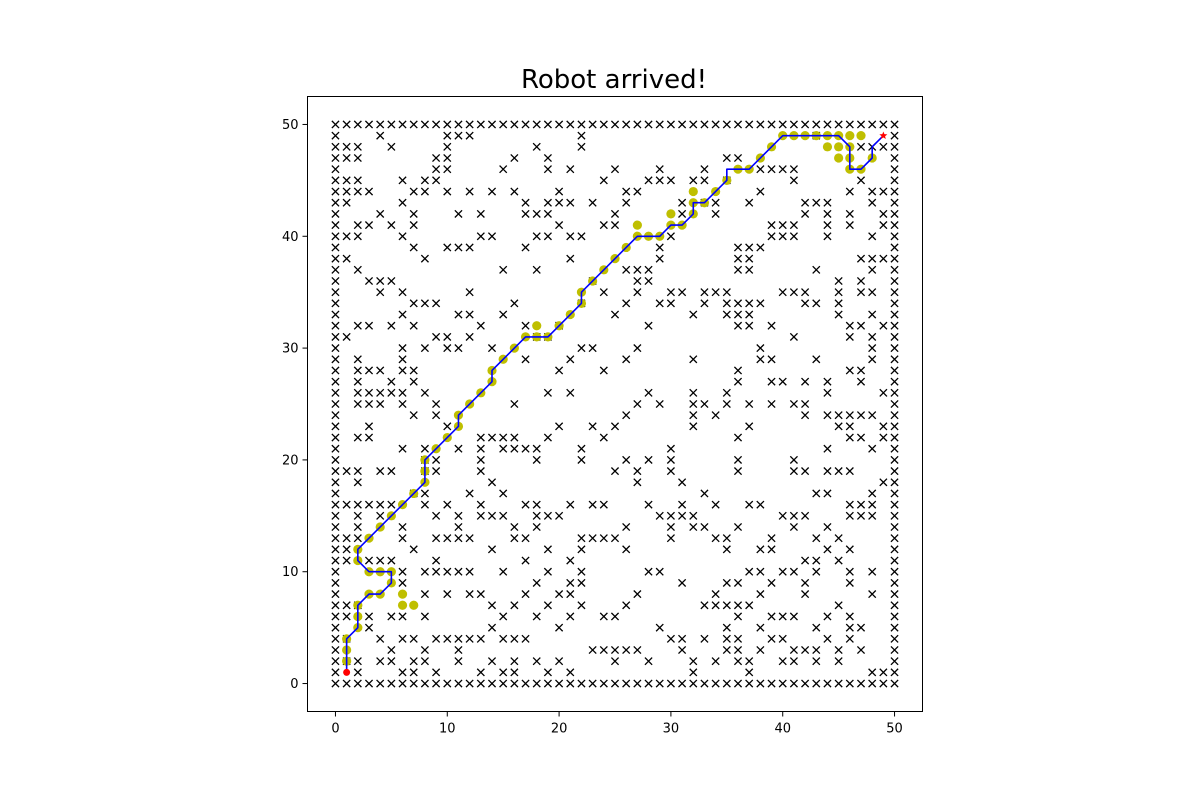  I want to click on y-tick-label: 0, so click(294, 684).